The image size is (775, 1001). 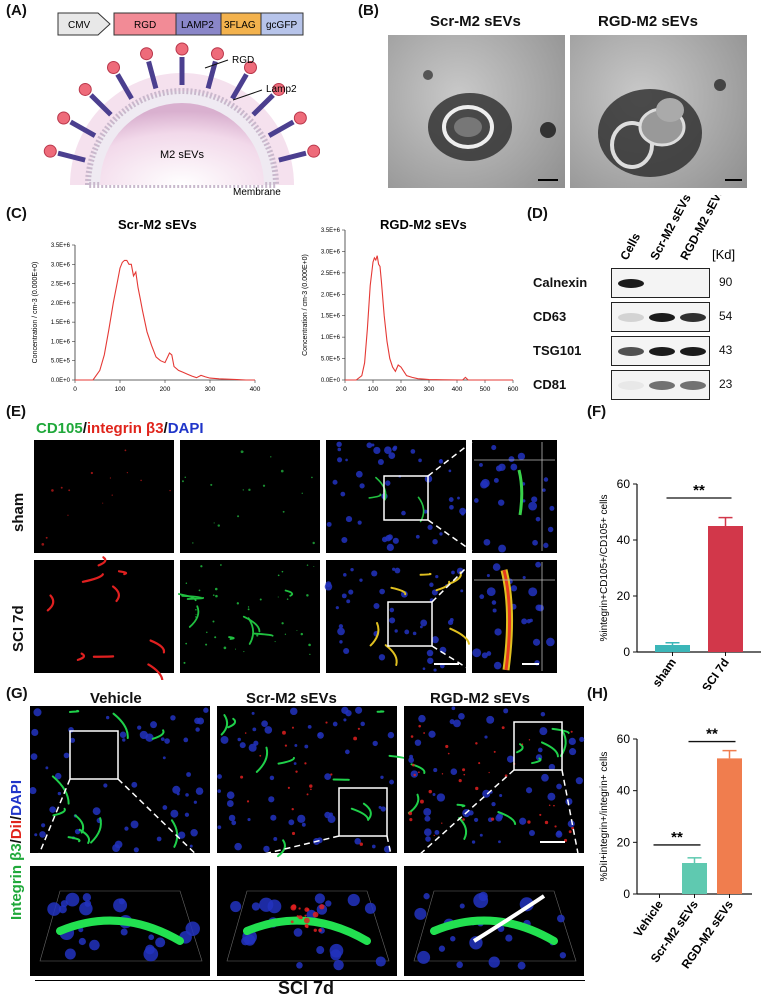 What do you see at coordinates (16, 829) in the screenshot?
I see `stain-legend-part: DiI` at bounding box center [16, 829].